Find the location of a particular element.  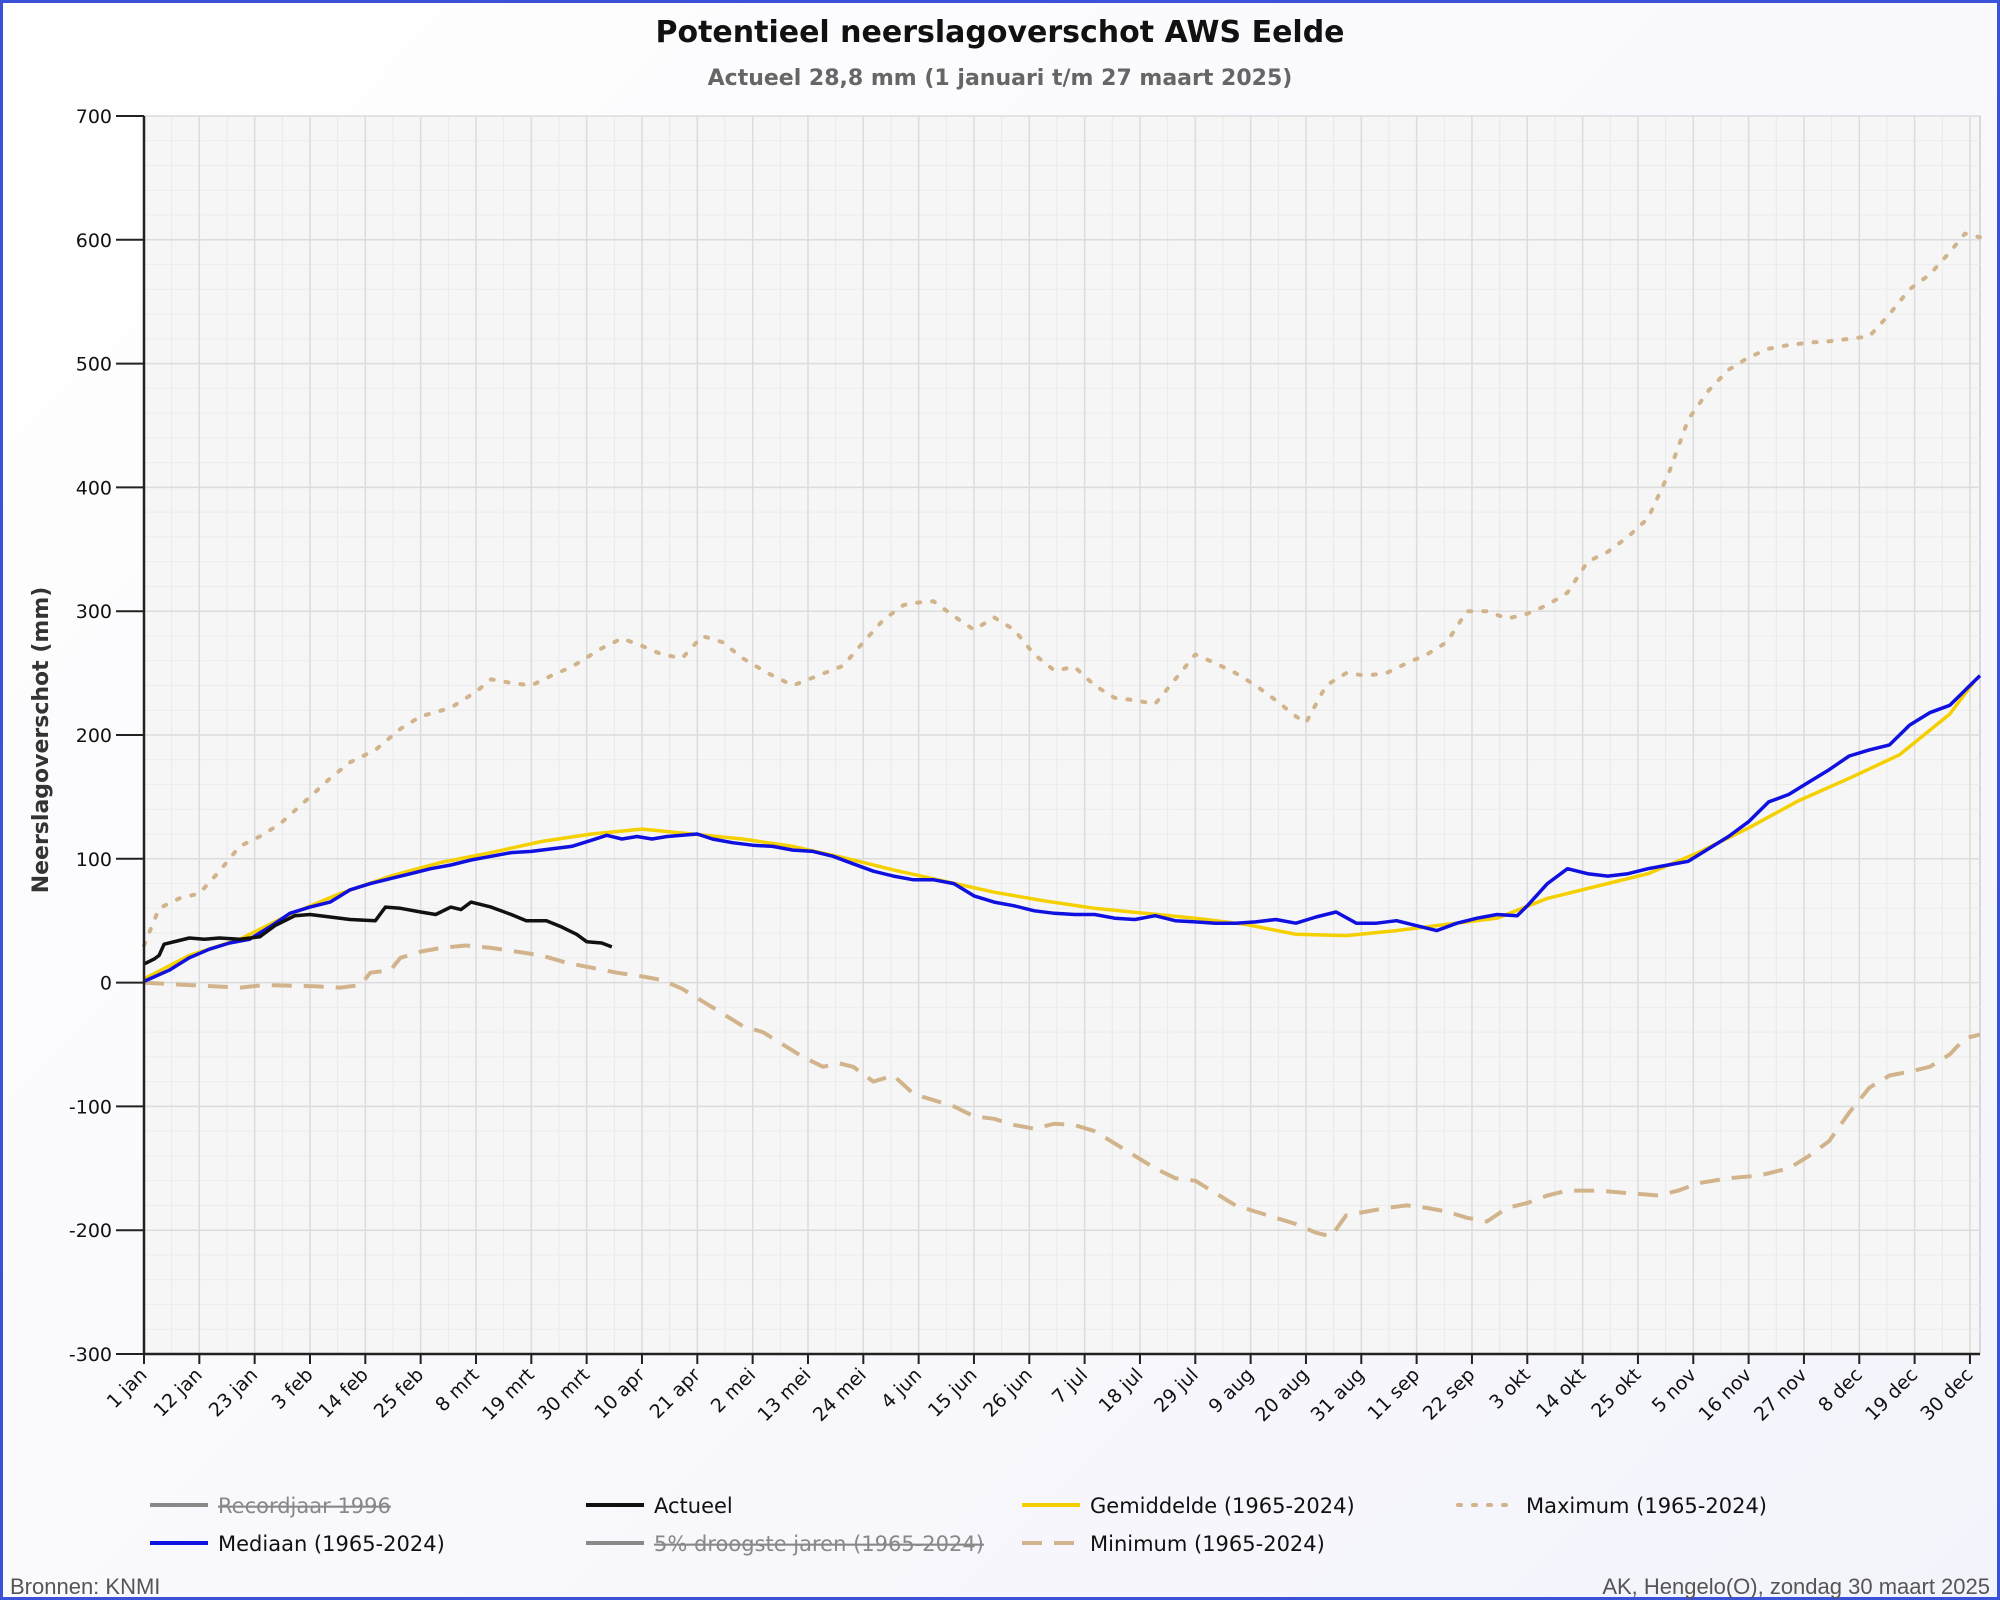

x-tick-label: 13 mei is located at coordinates (784, 1395).